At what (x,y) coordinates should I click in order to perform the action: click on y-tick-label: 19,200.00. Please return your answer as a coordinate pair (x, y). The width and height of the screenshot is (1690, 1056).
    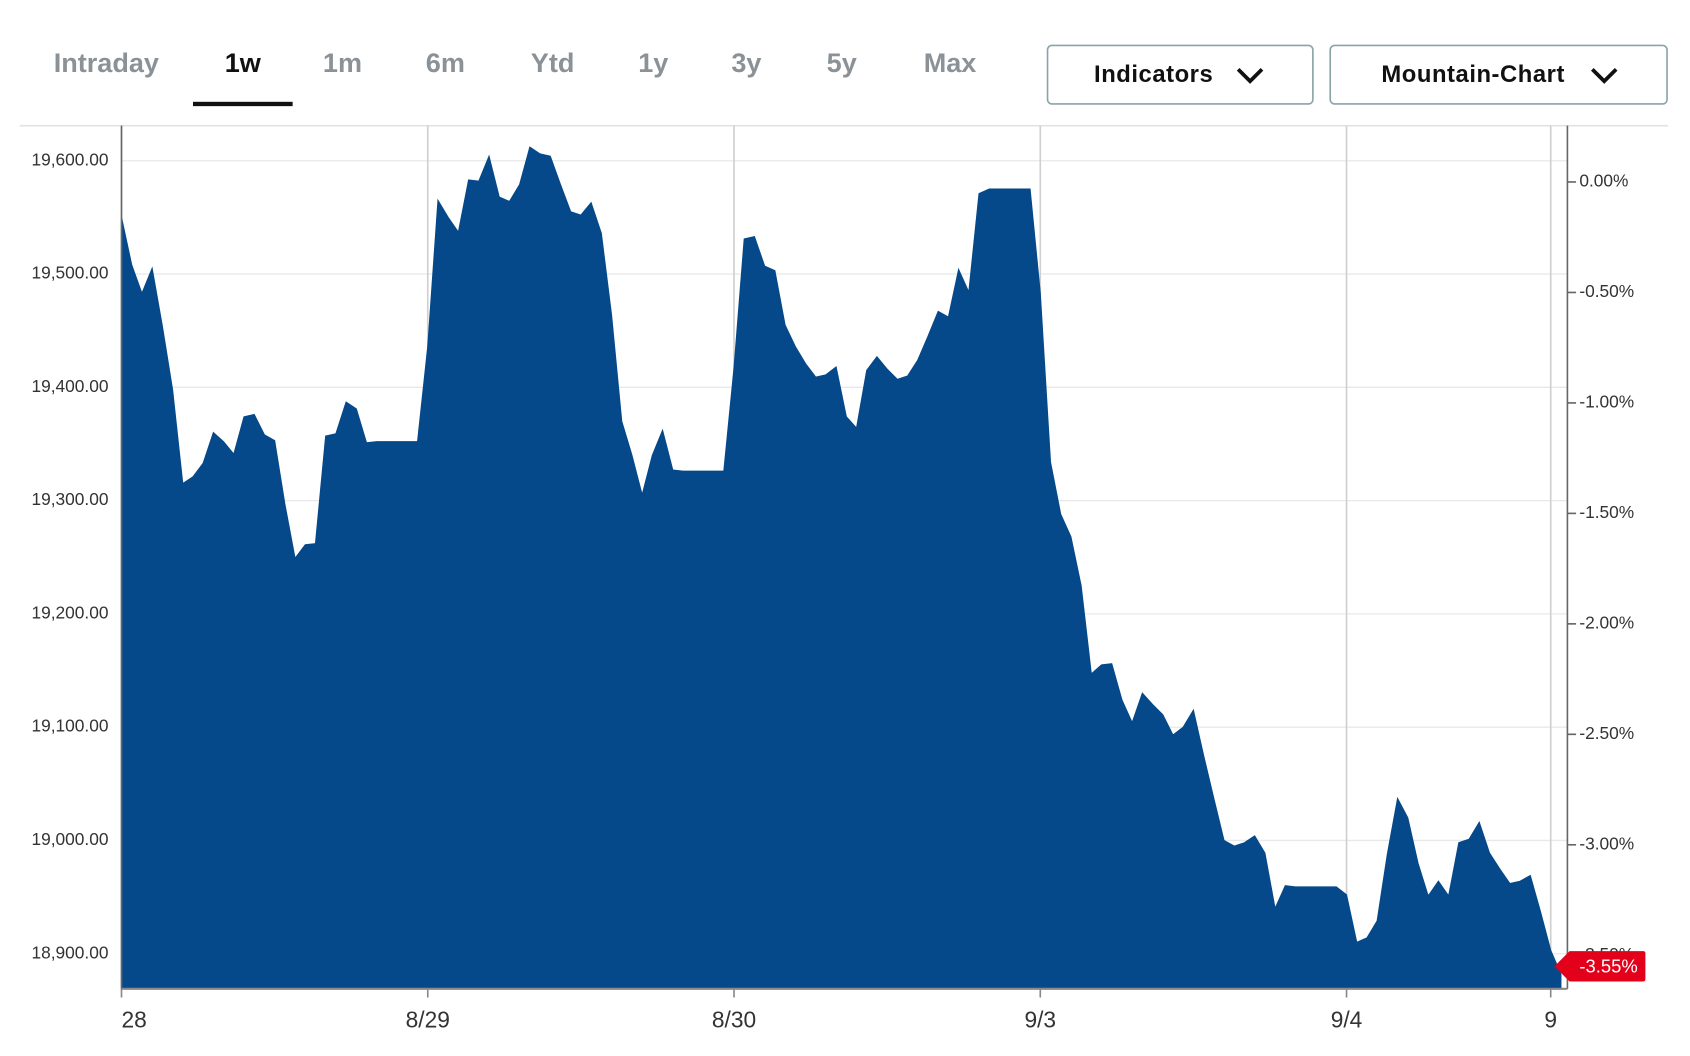
    Looking at the image, I should click on (69, 612).